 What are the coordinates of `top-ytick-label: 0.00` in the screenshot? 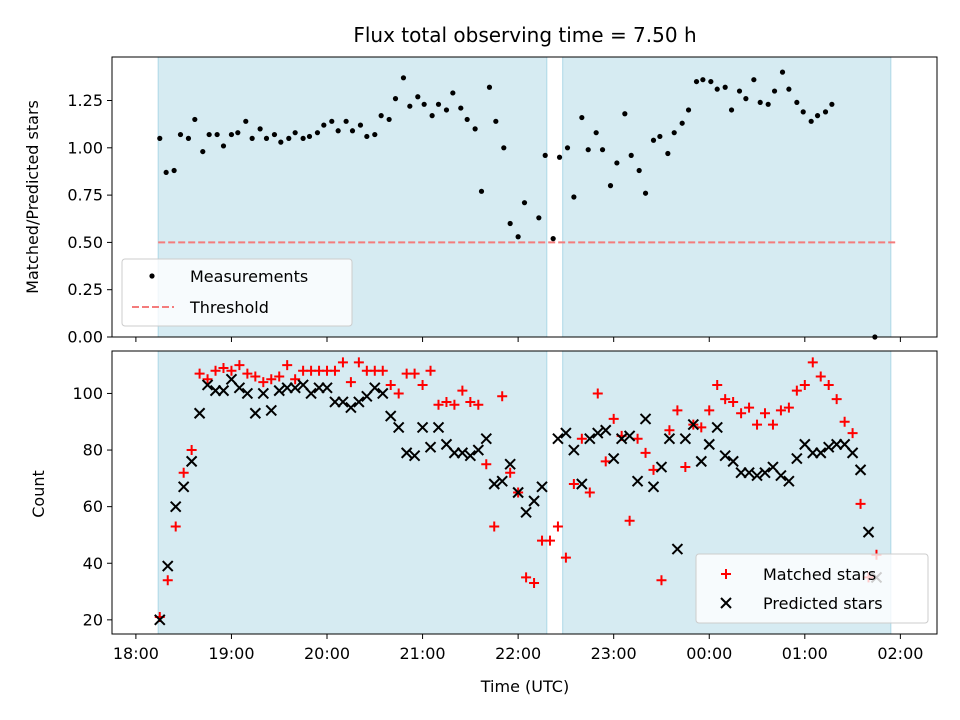 It's located at (85, 337).